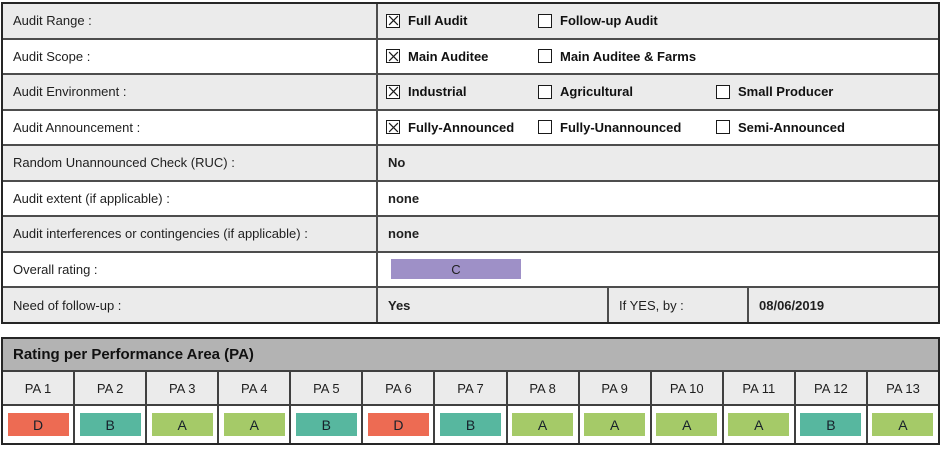 This screenshot has width=941, height=452. I want to click on audit-scope-label: Audit Scope :, so click(190, 56).